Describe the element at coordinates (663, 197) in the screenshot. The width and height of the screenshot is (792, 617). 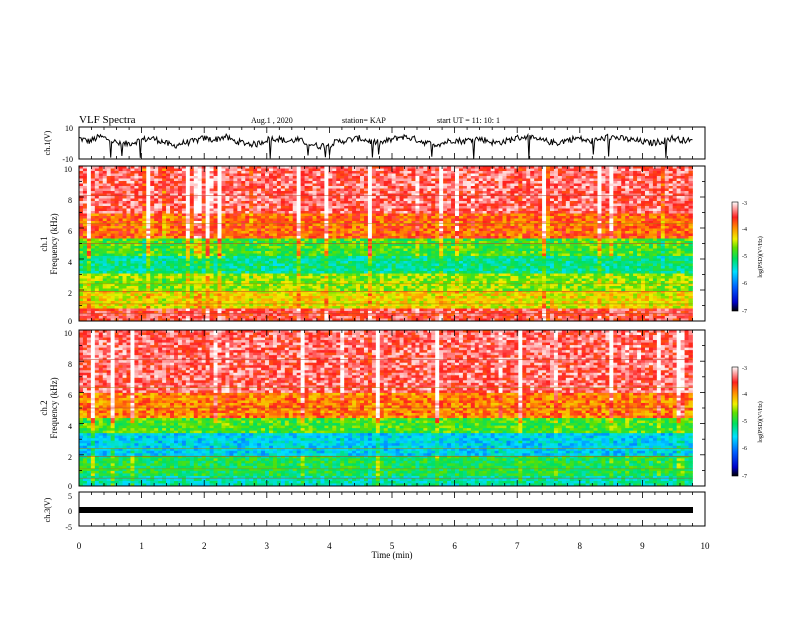
I see `spec1-cell-2007` at that location.